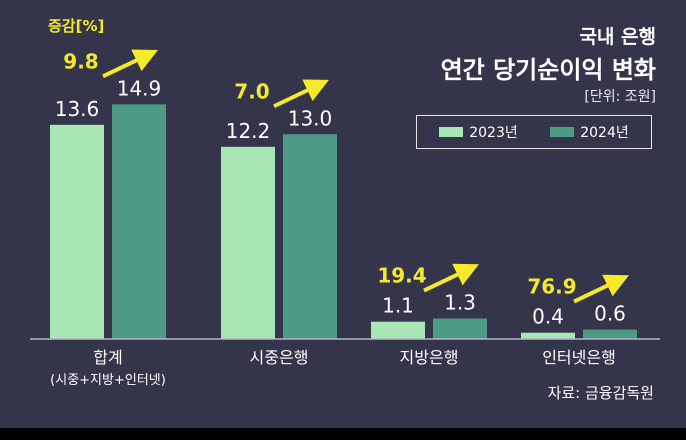  What do you see at coordinates (398, 330) in the screenshot?
I see `bar-regional-2023` at bounding box center [398, 330].